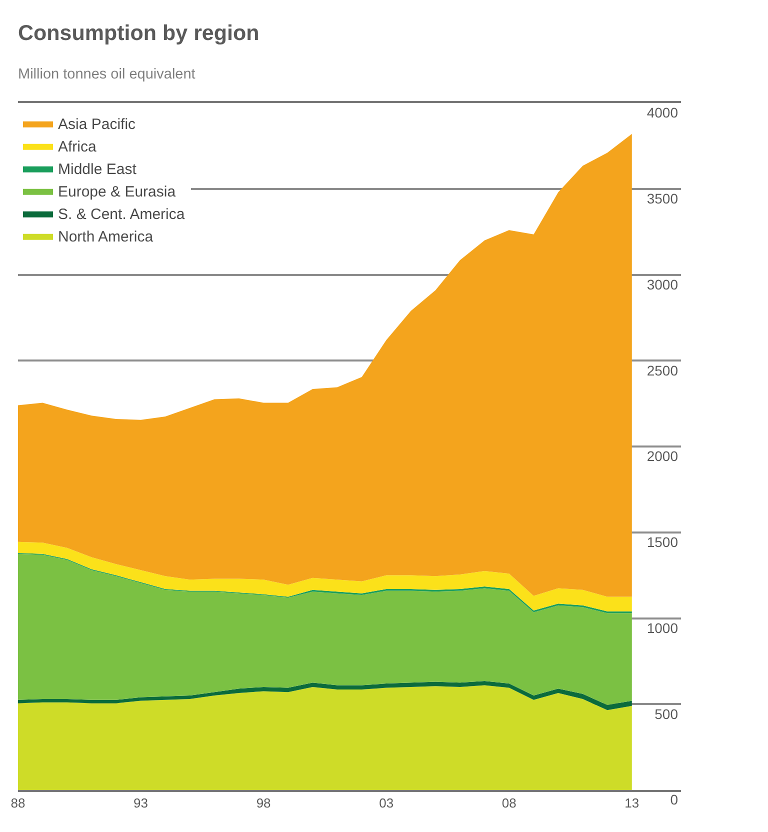  Describe the element at coordinates (263, 803) in the screenshot. I see `x-tick-label: 98` at that location.